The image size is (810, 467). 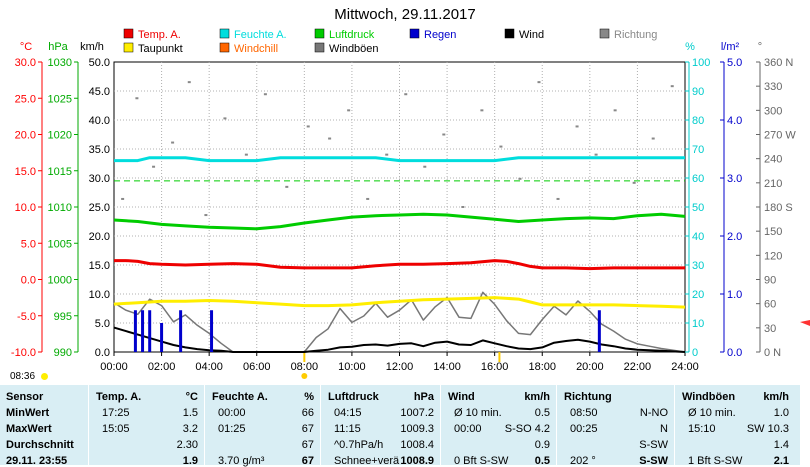 I want to click on summary-cell-value: 1008.9, so click(x=417, y=461).